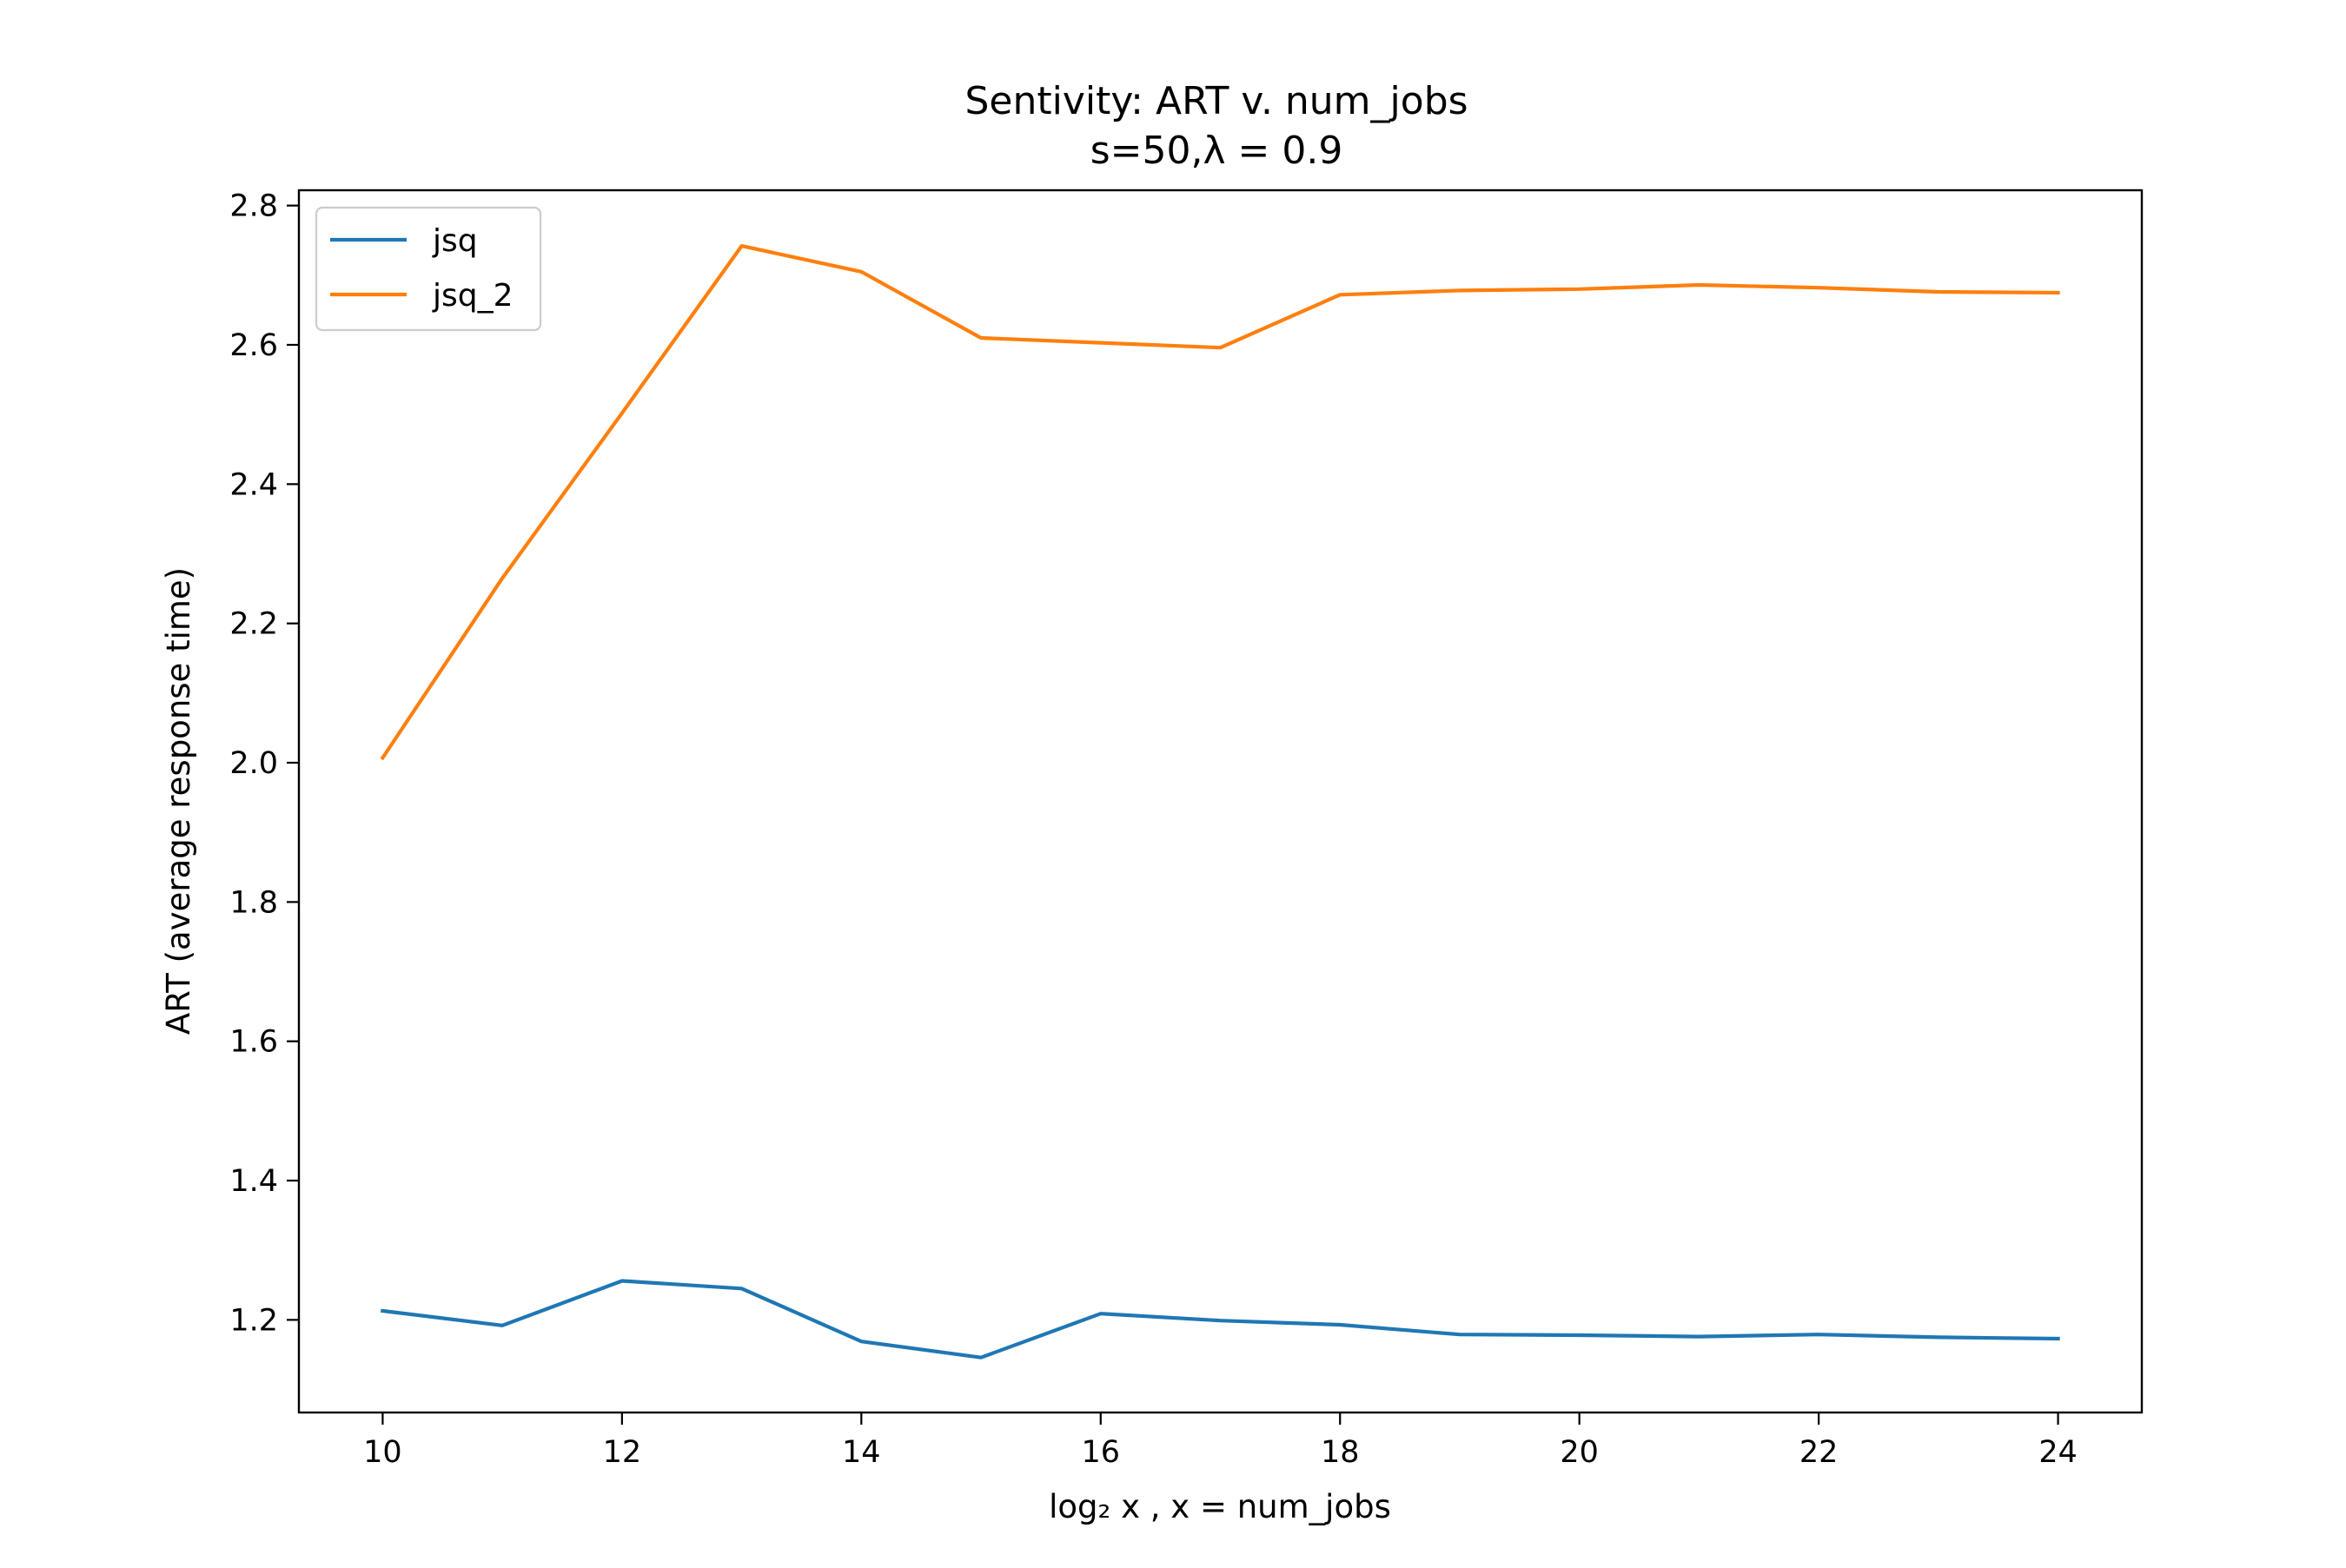  Describe the element at coordinates (253, 206) in the screenshot. I see `y-tick-label-2.8: 2.8` at that location.